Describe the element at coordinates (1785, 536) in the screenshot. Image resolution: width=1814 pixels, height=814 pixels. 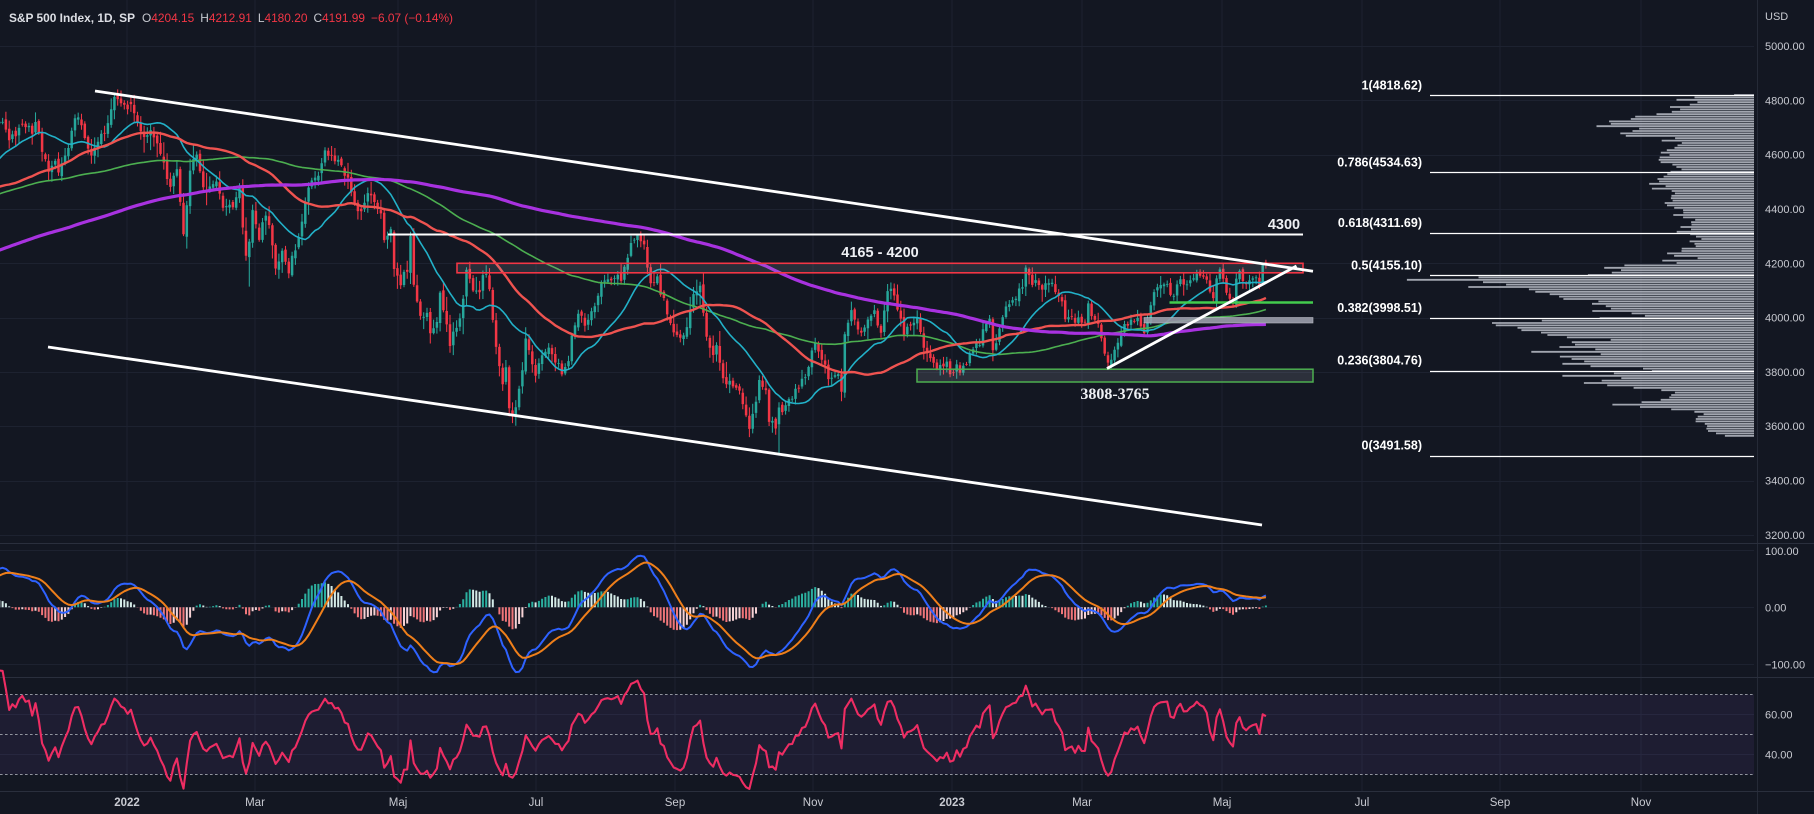
I see `svg-text: 3200.00` at that location.